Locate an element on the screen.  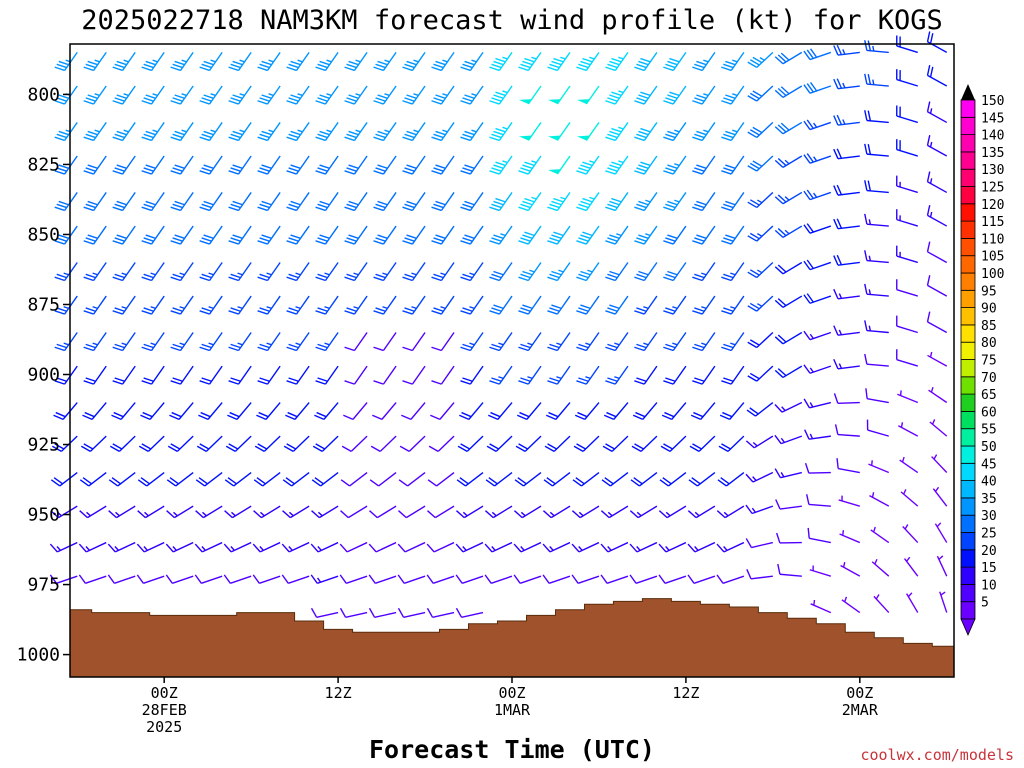
x-tick-label: 28FEB is located at coordinates (164, 710).